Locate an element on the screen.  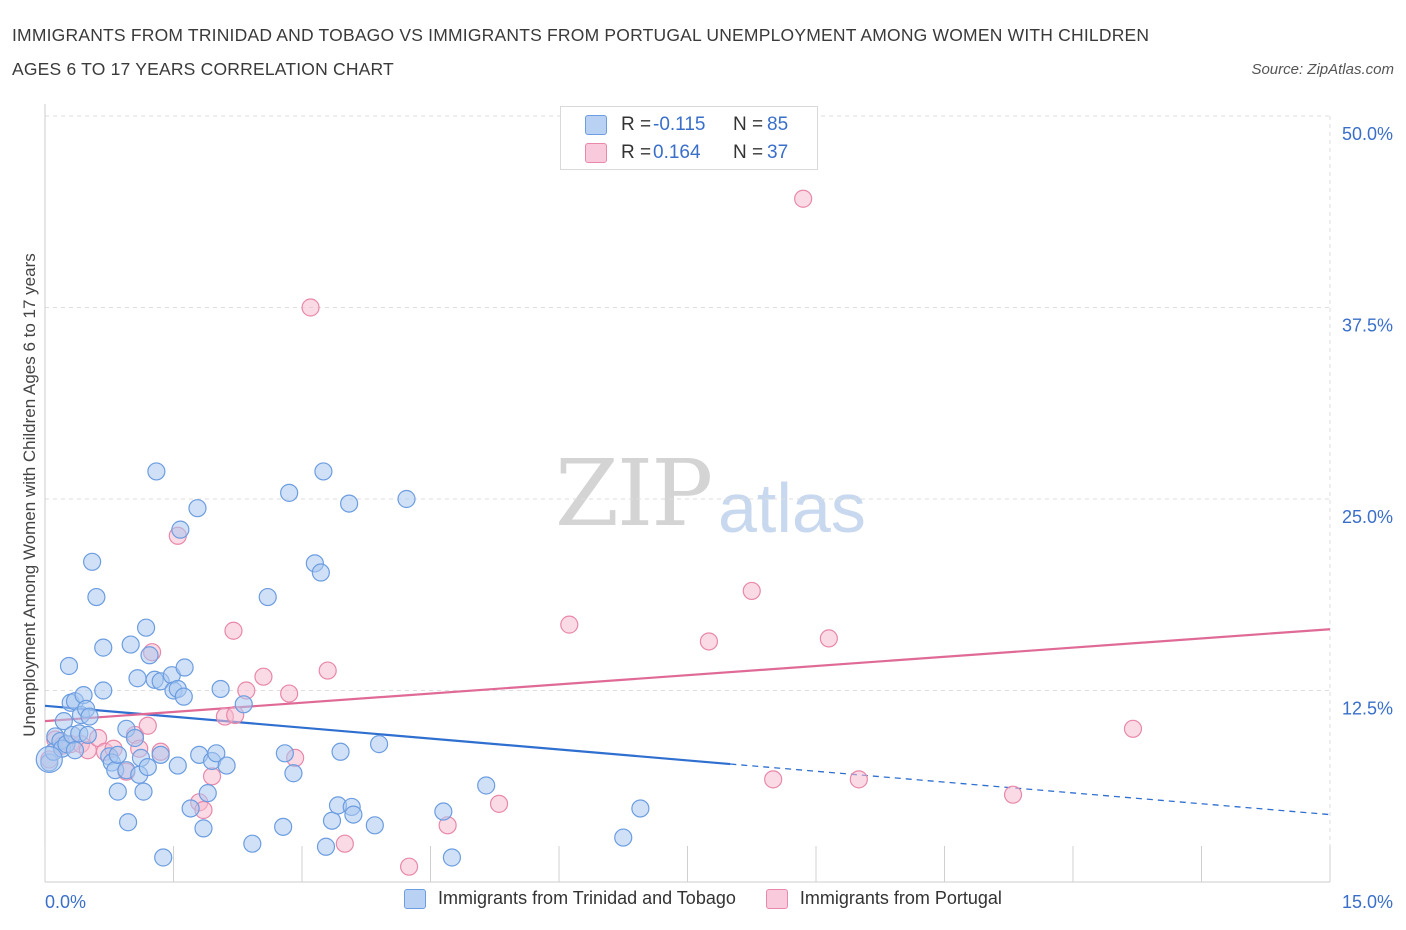
r-value: 0.164 is located at coordinates (677, 152).